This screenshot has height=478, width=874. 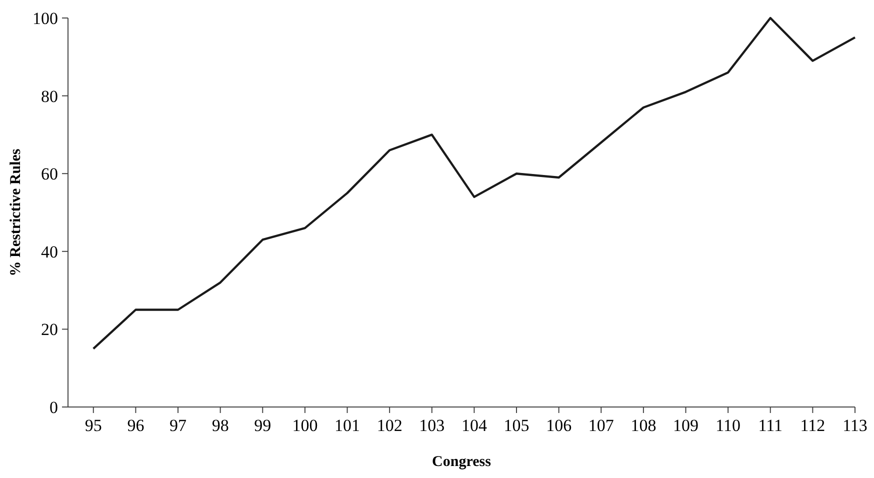 What do you see at coordinates (728, 425) in the screenshot?
I see `x-tick-label: 110` at bounding box center [728, 425].